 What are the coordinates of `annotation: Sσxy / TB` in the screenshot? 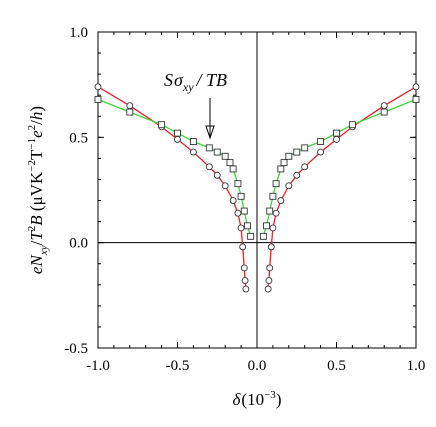 It's located at (195, 105).